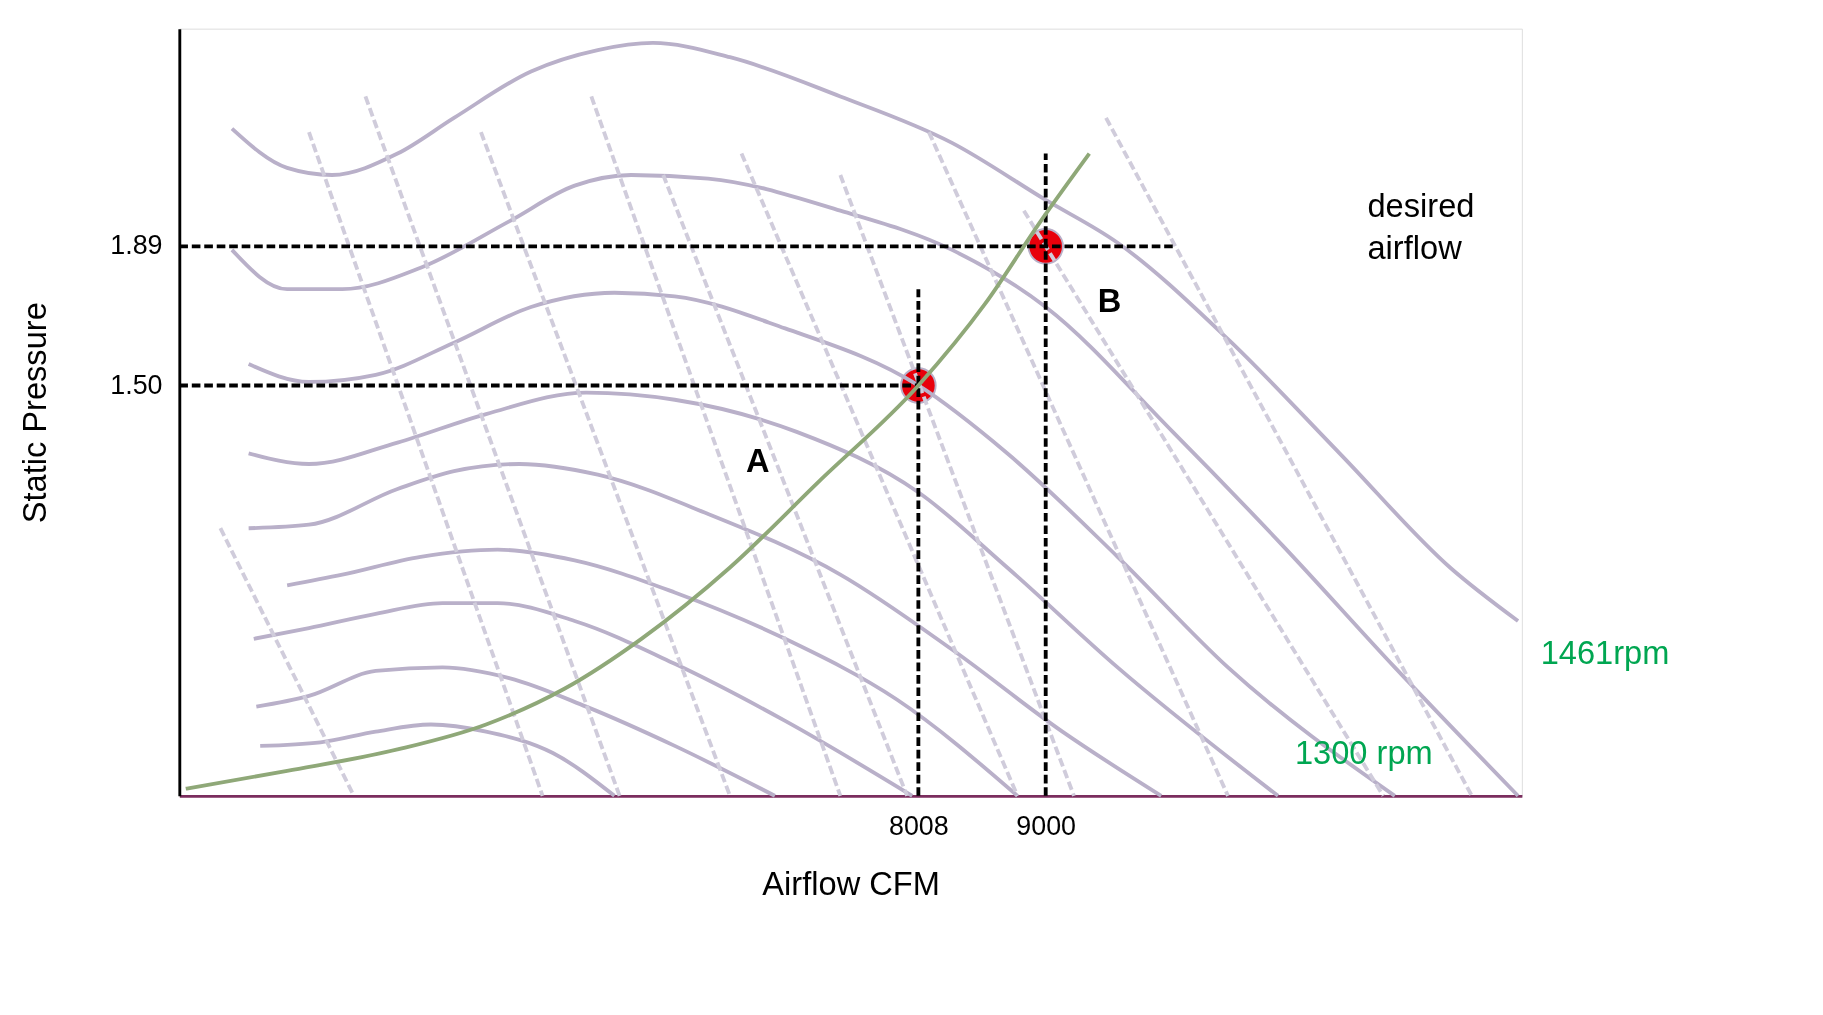 Image resolution: width=1823 pixels, height=1015 pixels. Describe the element at coordinates (851, 884) in the screenshot. I see `x-axis-title: Airflow CFM` at that location.